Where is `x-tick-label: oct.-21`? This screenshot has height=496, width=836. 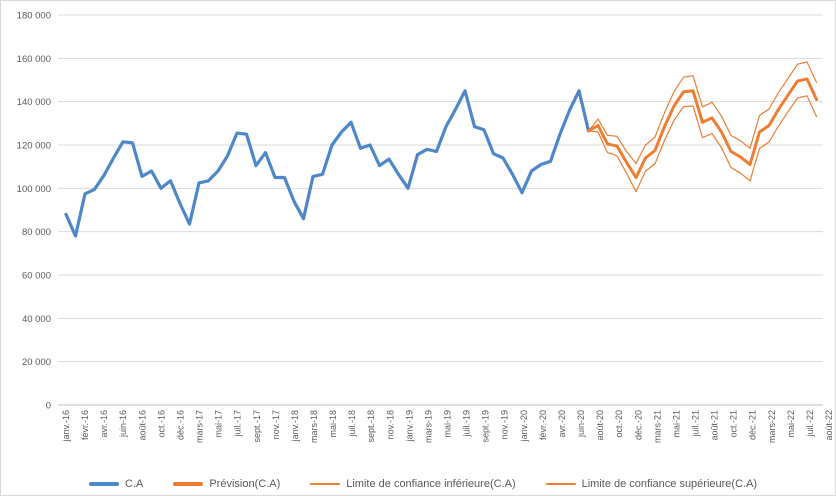
x-tick-label: oct.-21 is located at coordinates (734, 424).